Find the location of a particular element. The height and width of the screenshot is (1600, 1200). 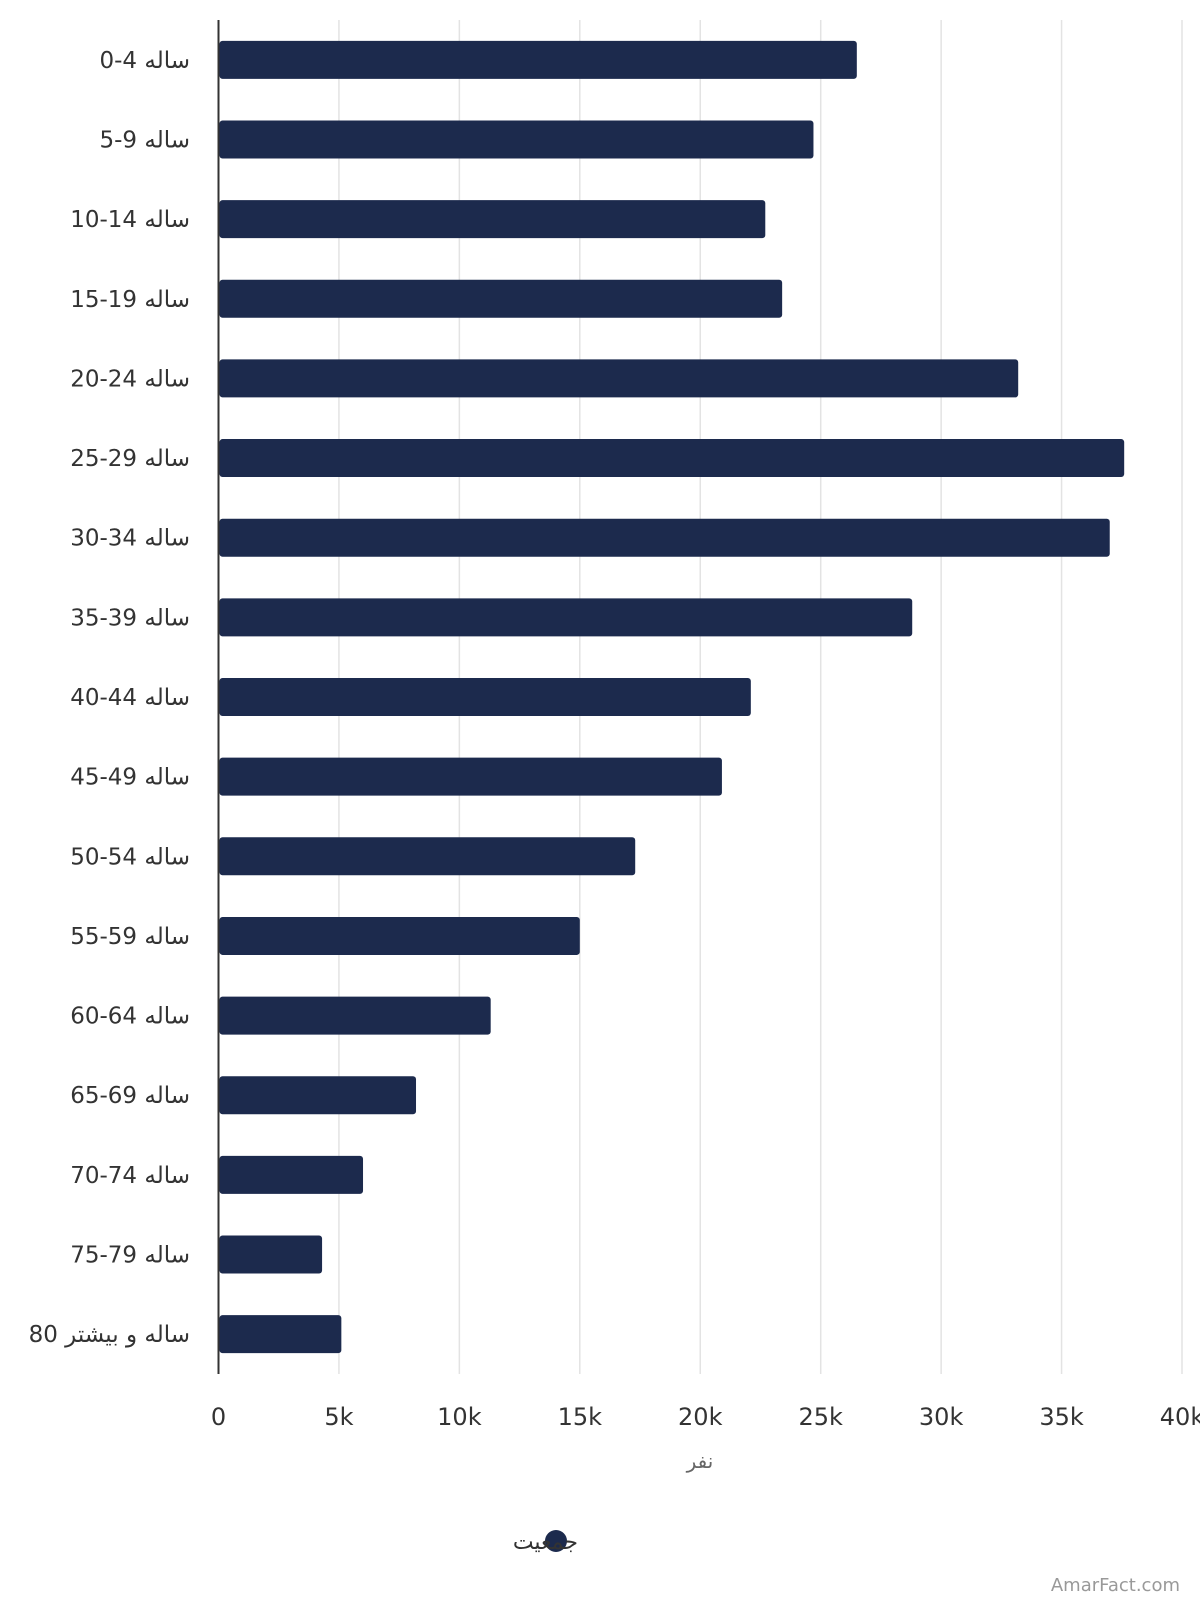

category-label: 65-69 ساله is located at coordinates (130, 1096).